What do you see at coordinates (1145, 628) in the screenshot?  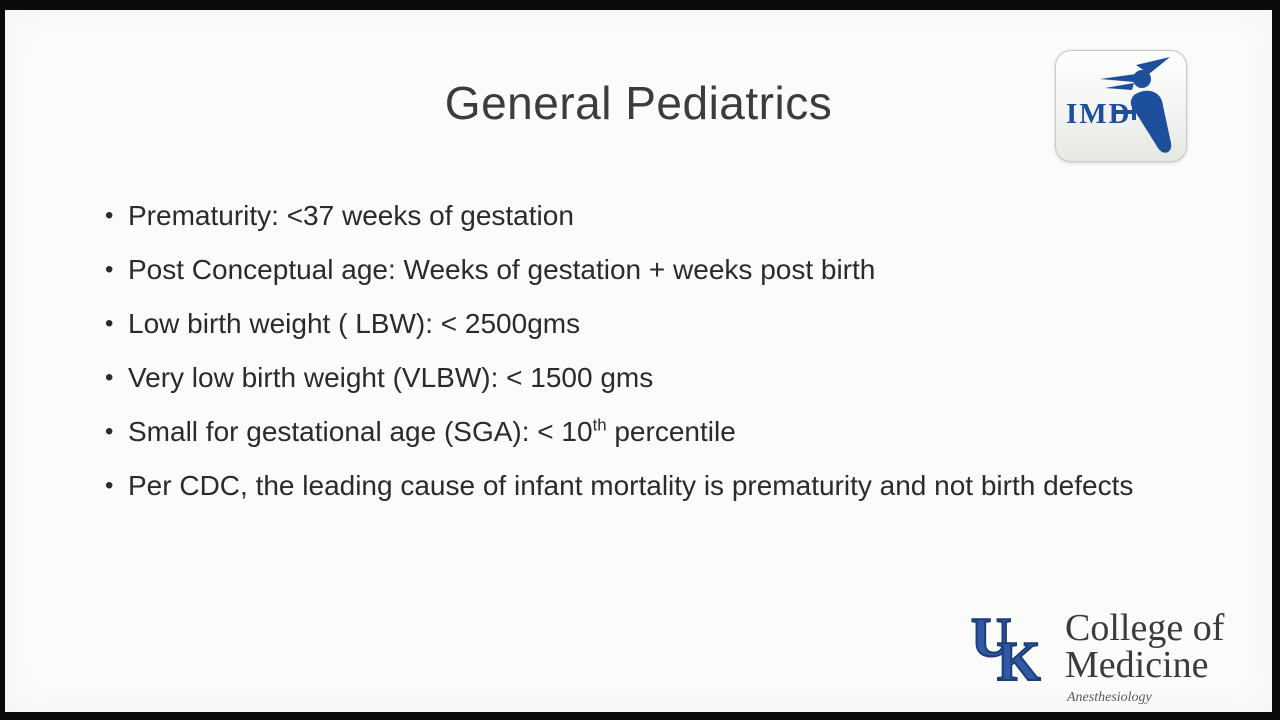 I see `college-line-1: College of` at bounding box center [1145, 628].